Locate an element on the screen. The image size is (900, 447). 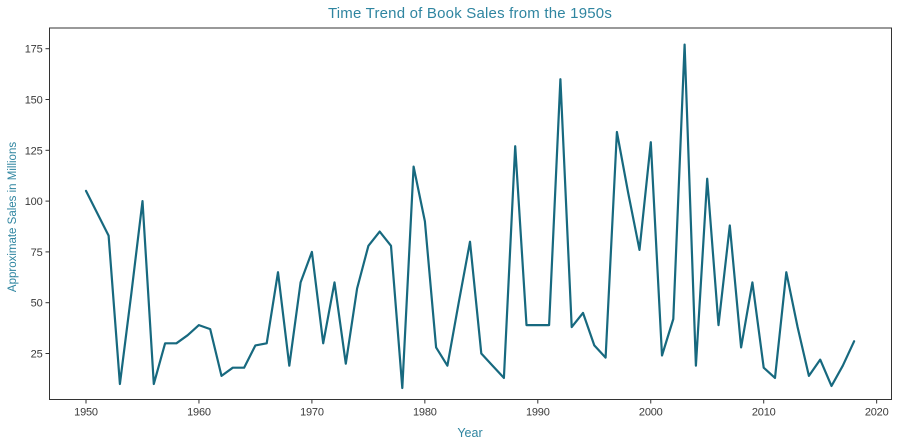
x-tick-label: 2000 is located at coordinates (651, 413).